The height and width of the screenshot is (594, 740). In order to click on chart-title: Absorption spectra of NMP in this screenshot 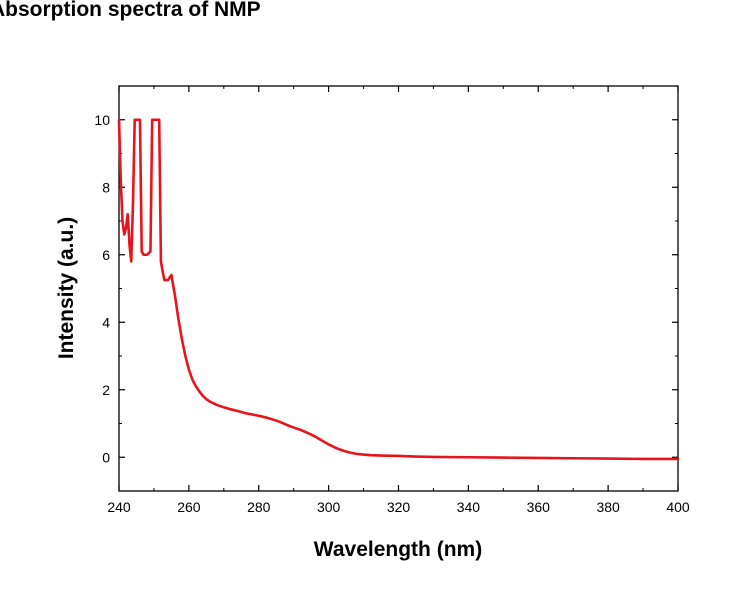, I will do `click(130, 10)`.